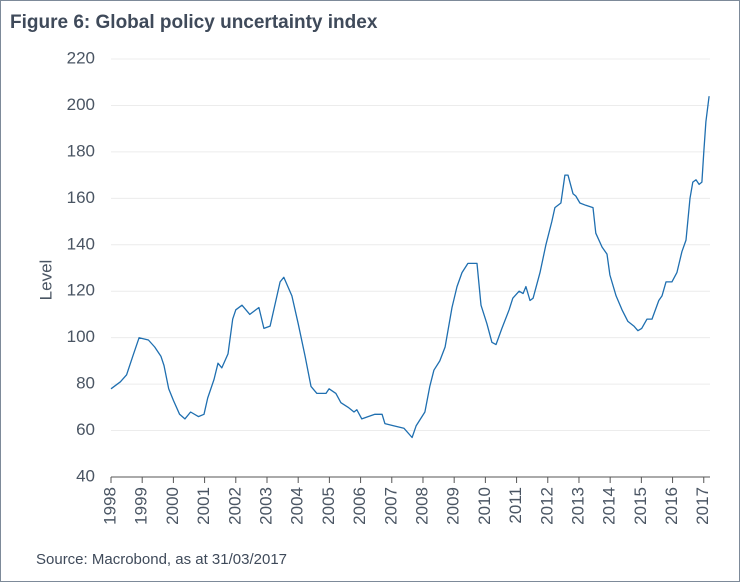 The width and height of the screenshot is (740, 582). Describe the element at coordinates (81, 197) in the screenshot. I see `y-tick-label: 160` at that location.